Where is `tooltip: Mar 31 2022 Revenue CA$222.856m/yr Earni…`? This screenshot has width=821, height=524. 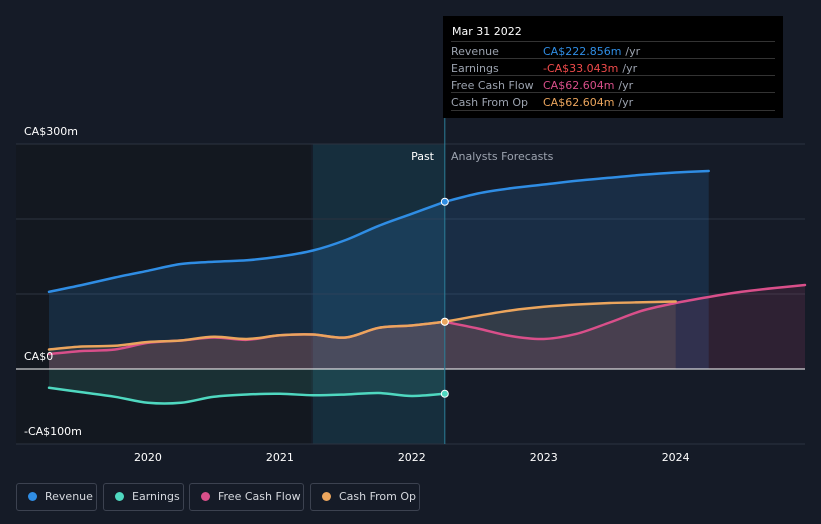
tooltip: Mar 31 2022 Revenue CA$222.856m/yr Earni… is located at coordinates (613, 67).